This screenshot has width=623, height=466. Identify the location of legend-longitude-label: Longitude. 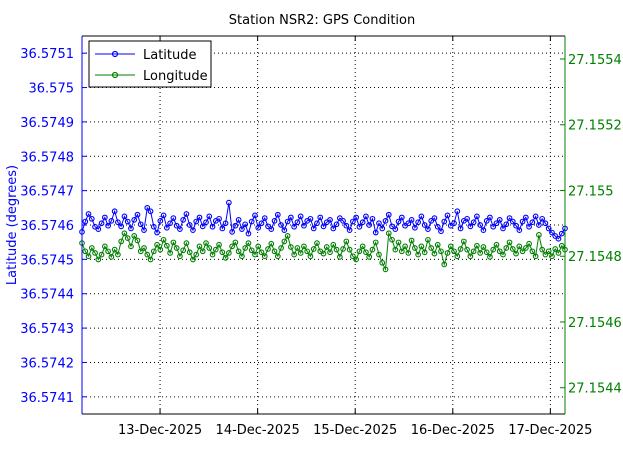
(175, 76).